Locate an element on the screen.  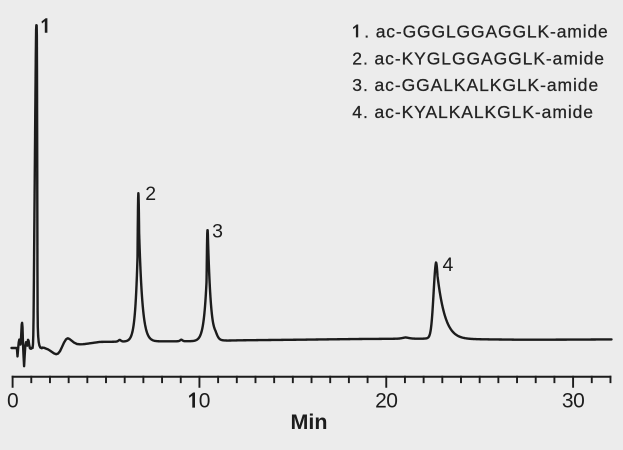
svg-text: 20 is located at coordinates (386, 401).